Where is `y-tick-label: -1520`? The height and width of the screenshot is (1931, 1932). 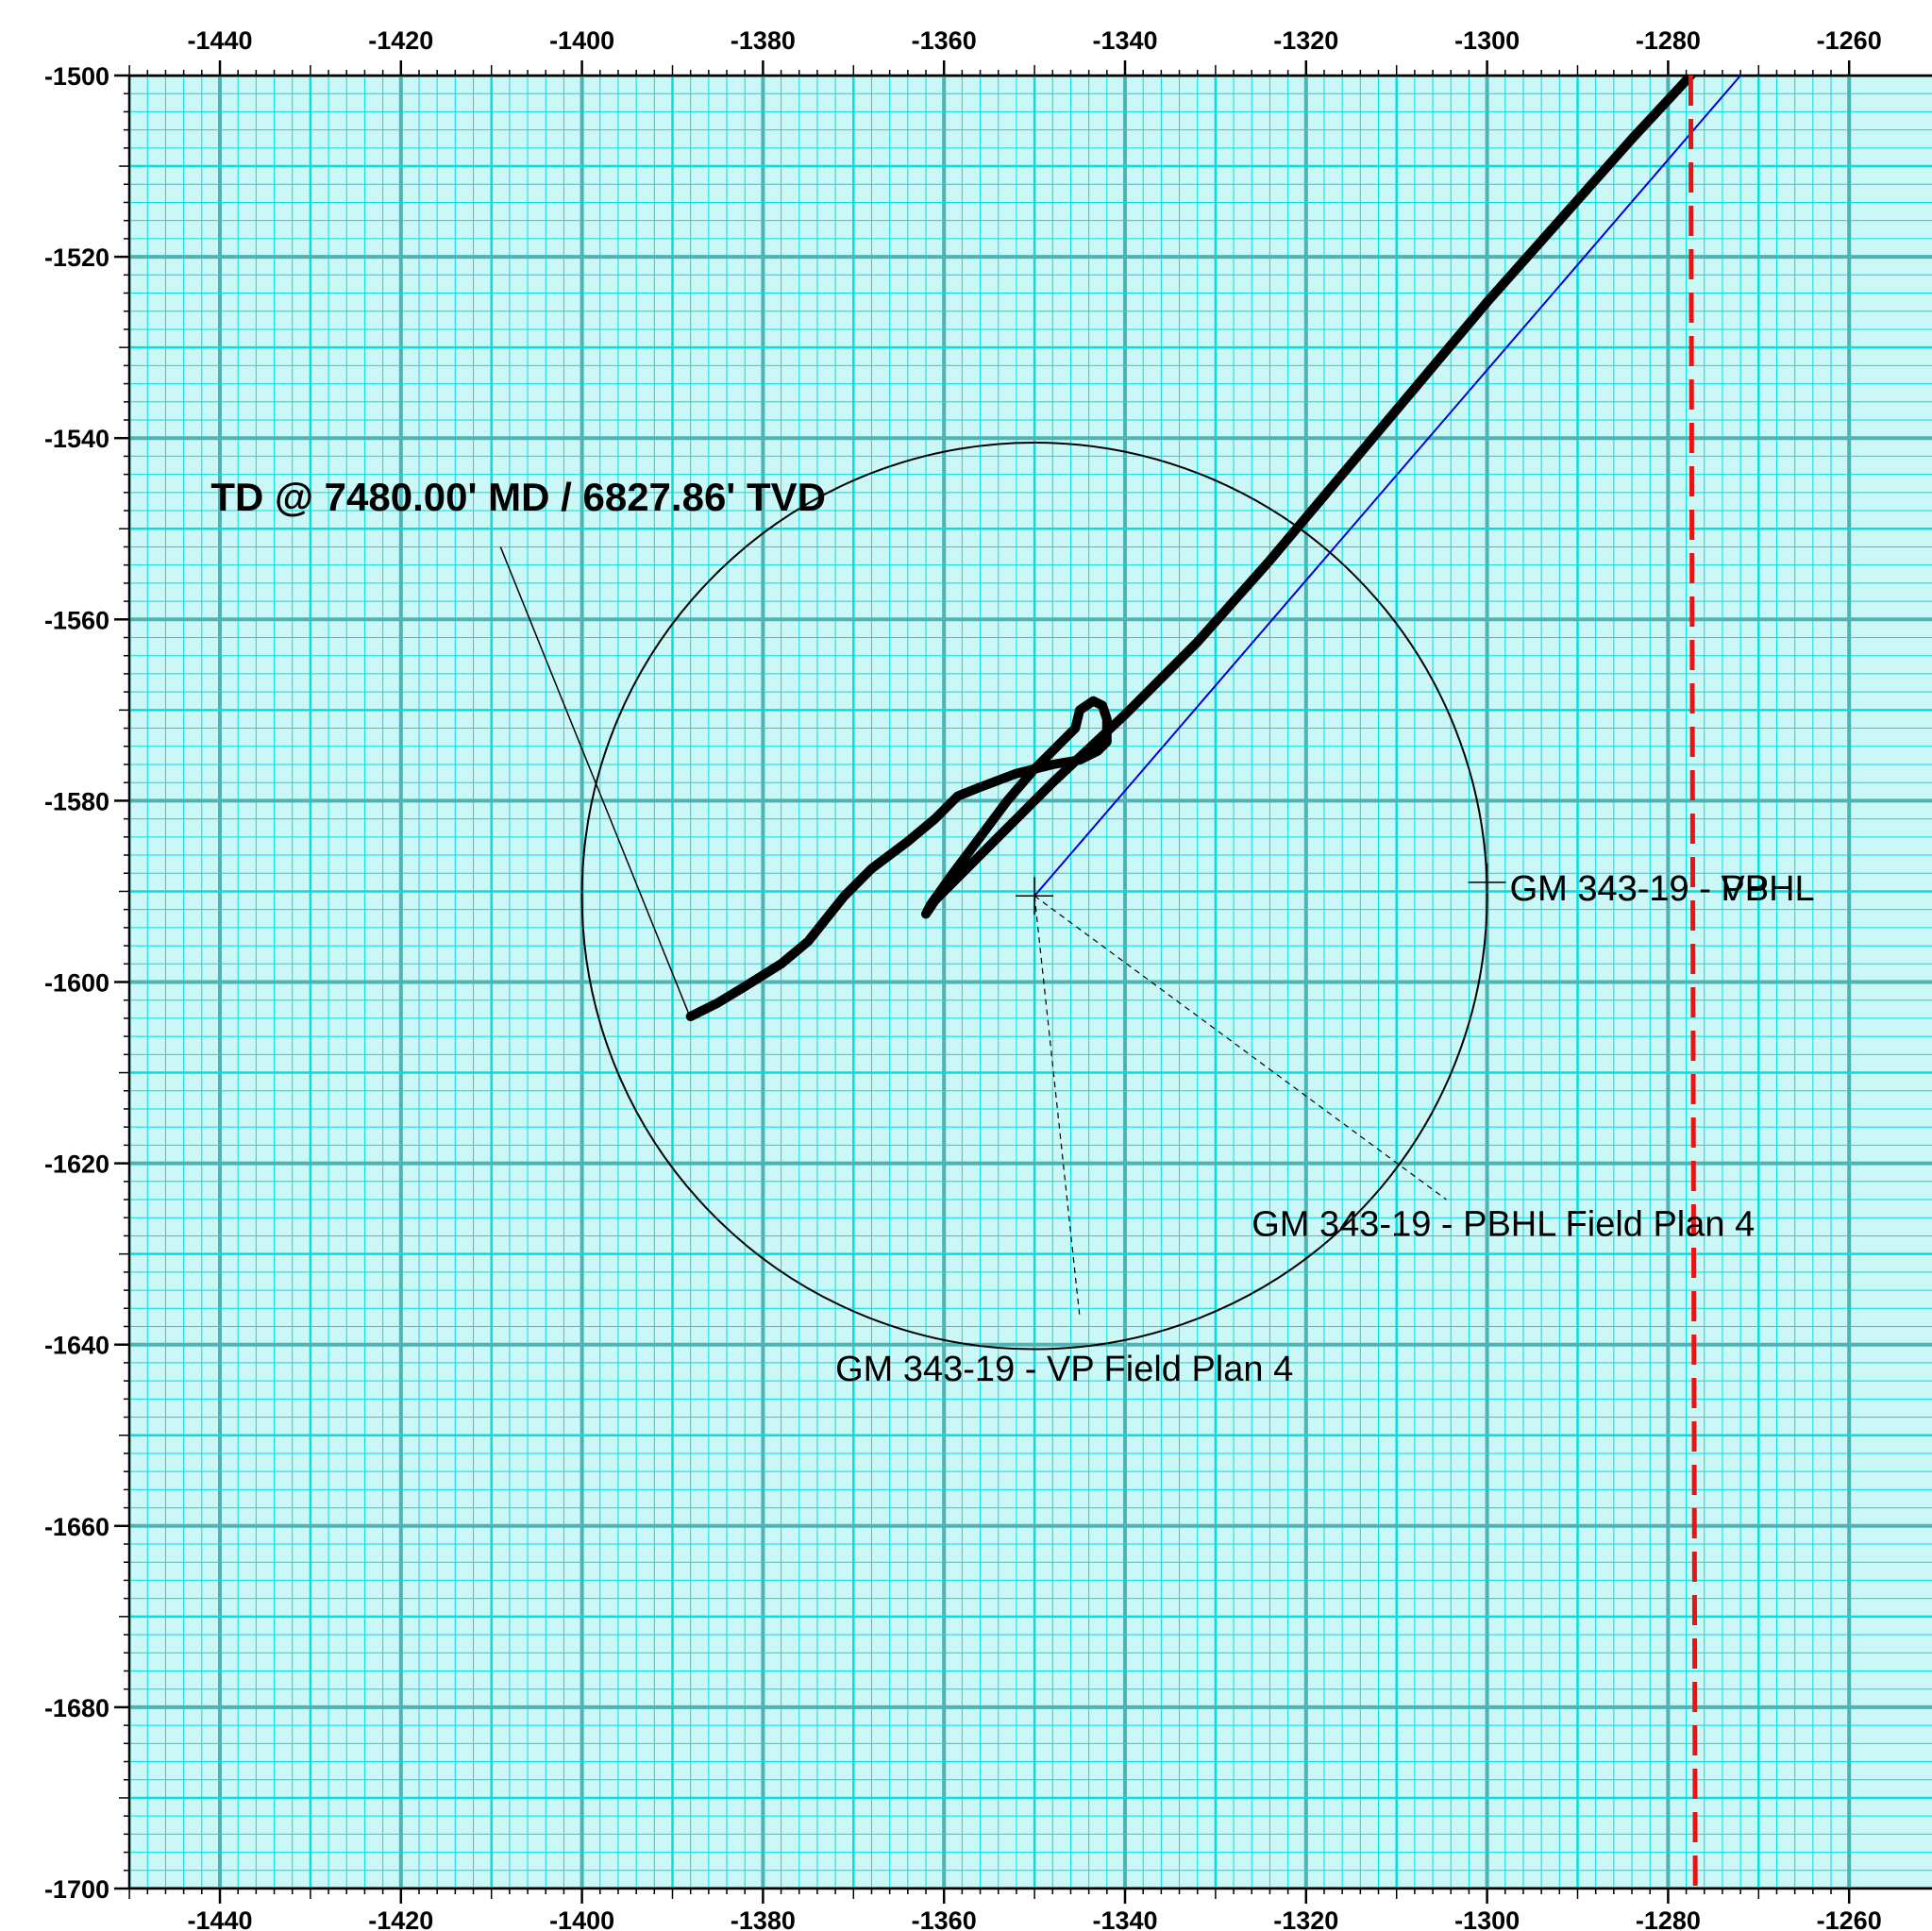
y-tick-label: -1520 is located at coordinates (76, 257).